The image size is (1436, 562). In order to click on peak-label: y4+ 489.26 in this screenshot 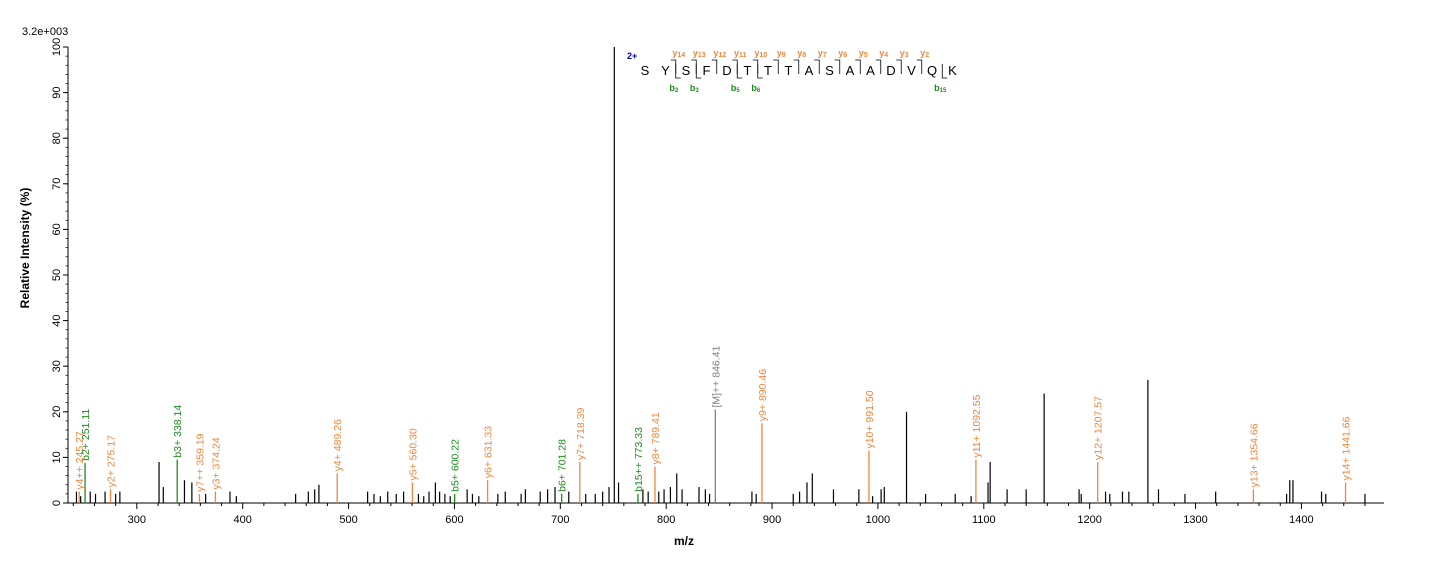, I will do `click(338, 445)`.